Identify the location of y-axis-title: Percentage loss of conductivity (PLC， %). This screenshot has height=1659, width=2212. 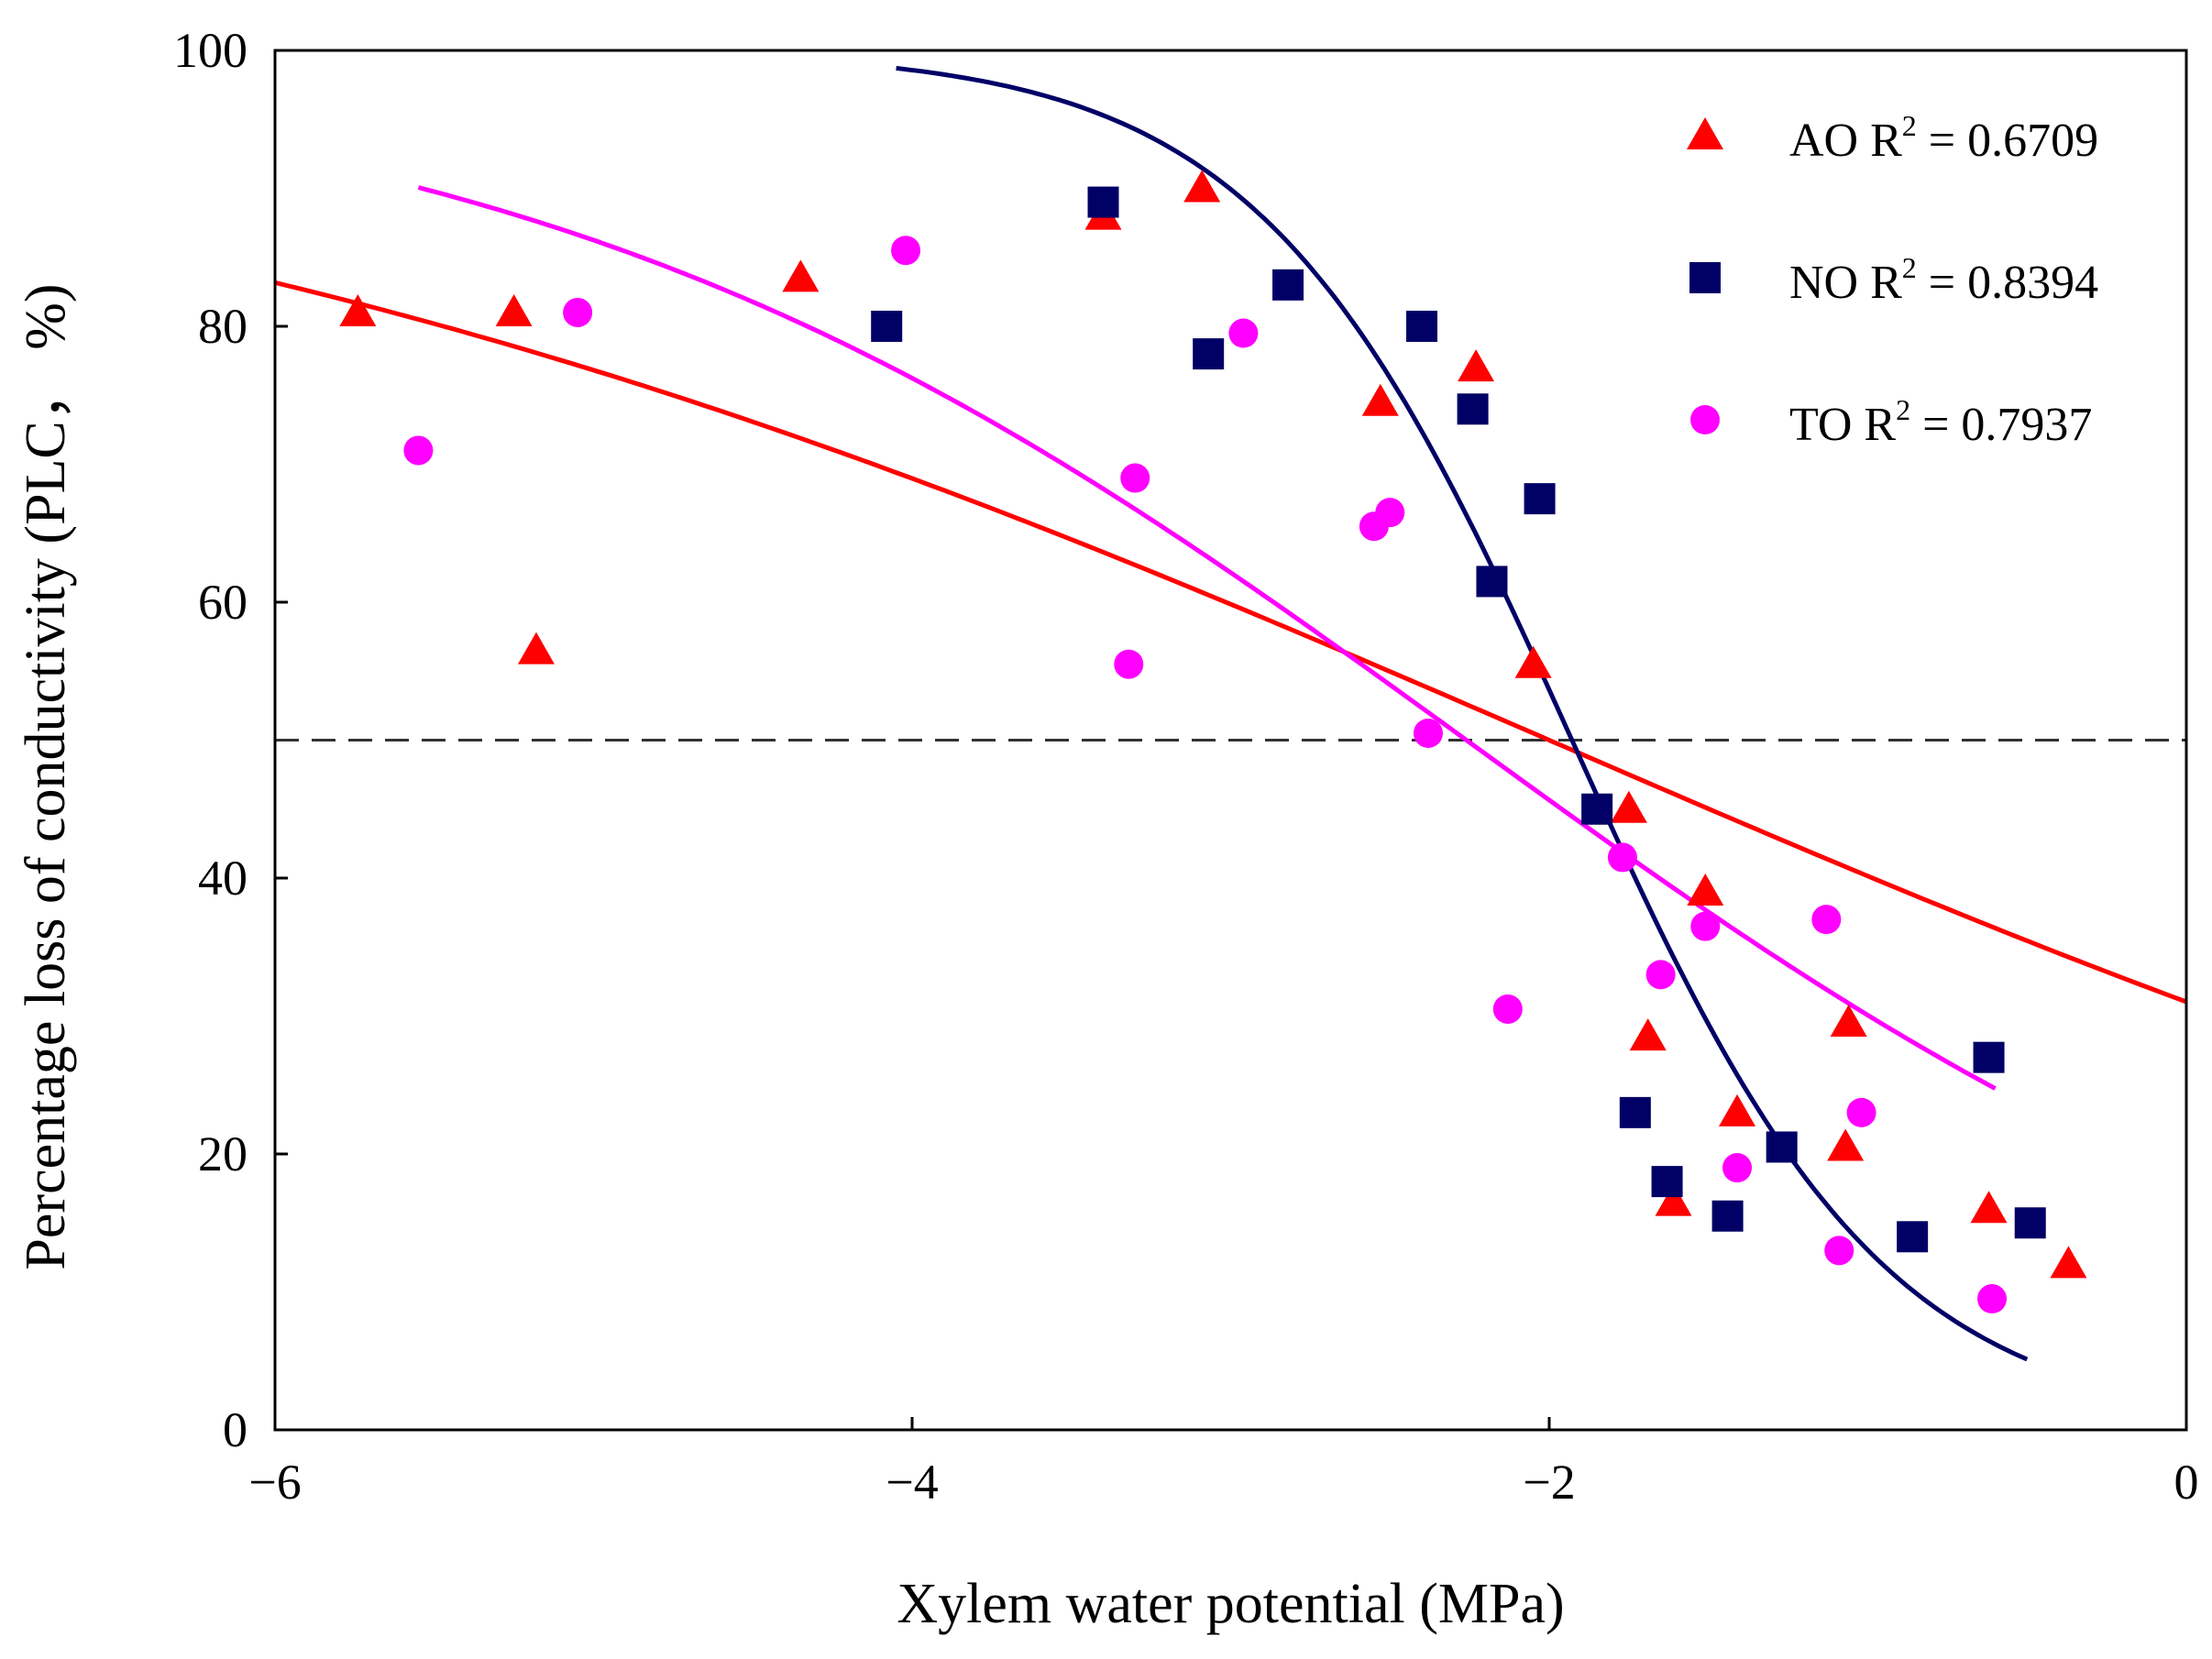
(46, 776).